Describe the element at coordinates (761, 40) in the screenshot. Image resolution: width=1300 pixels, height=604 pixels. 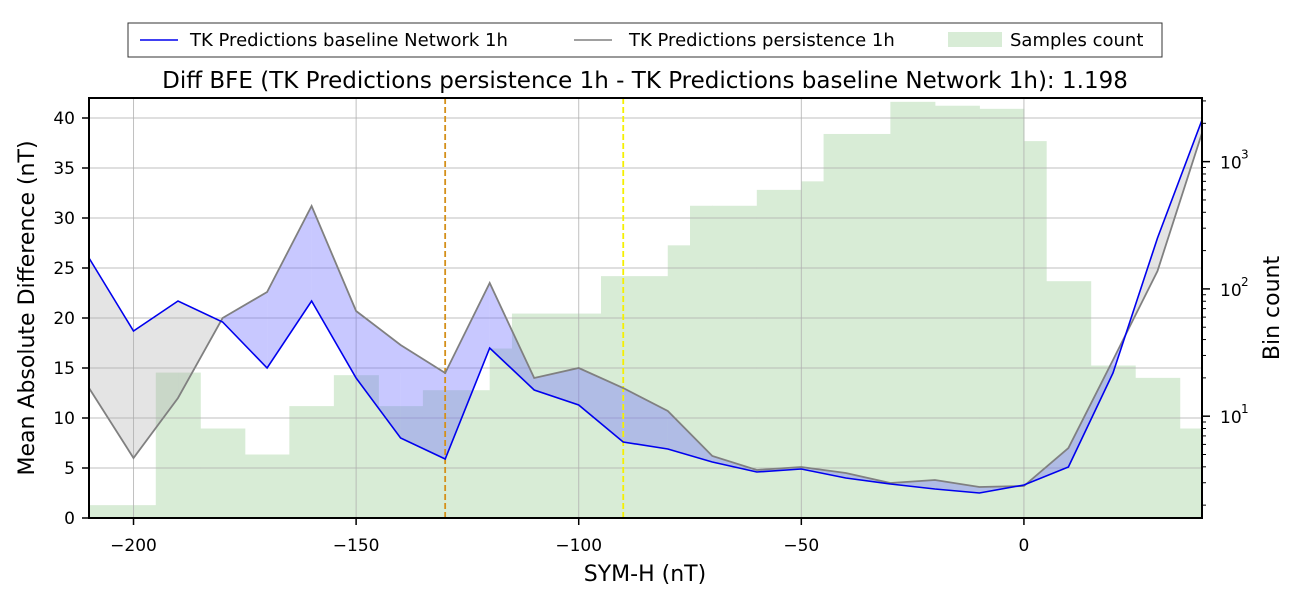
I see `legend-label-persistence: TK Predictions persistence 1h` at that location.